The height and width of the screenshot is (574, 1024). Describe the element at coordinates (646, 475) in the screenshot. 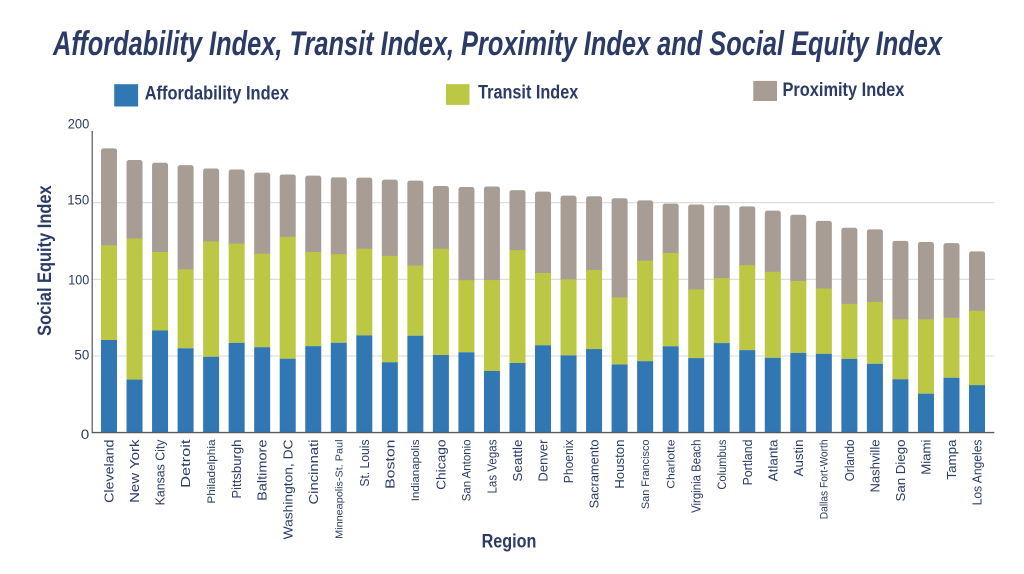

I see `svg-text: San Francisco` at that location.